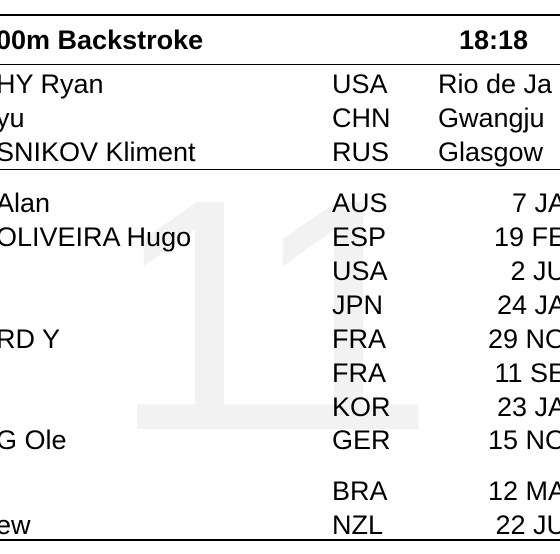  Describe the element at coordinates (360, 203) in the screenshot. I see `entry-nation: AUS` at that location.